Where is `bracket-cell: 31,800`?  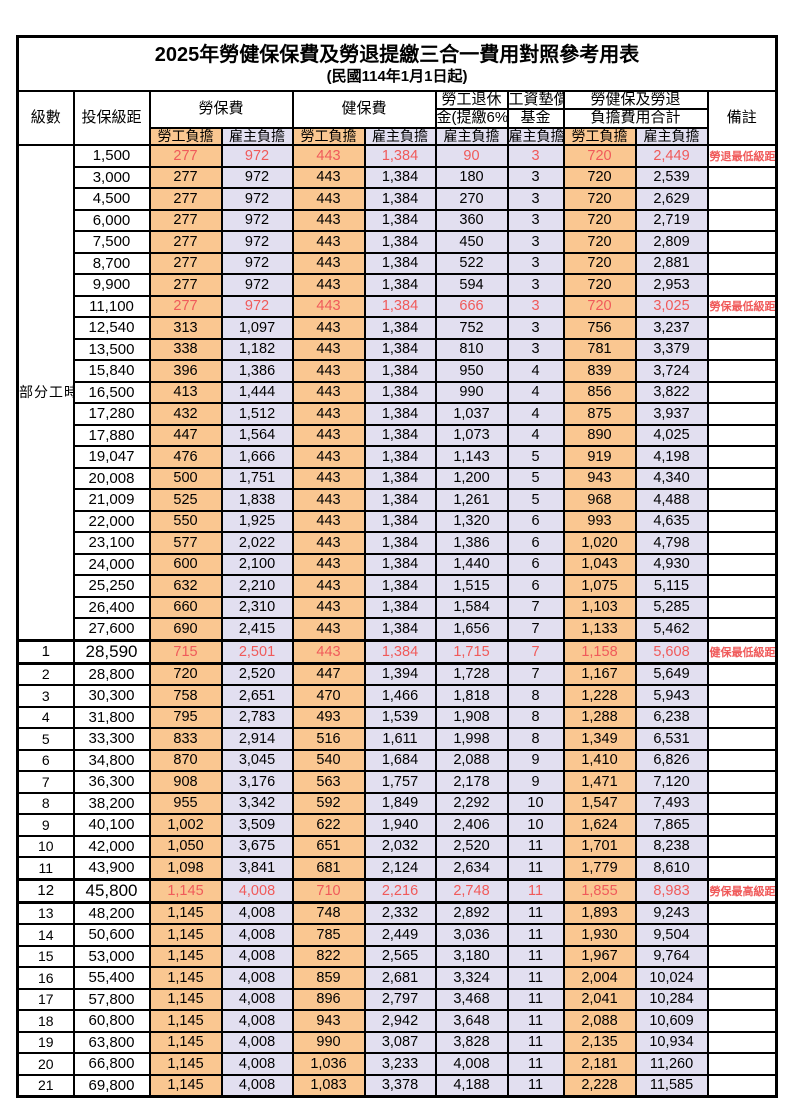 bracket-cell: 31,800 is located at coordinates (111, 717).